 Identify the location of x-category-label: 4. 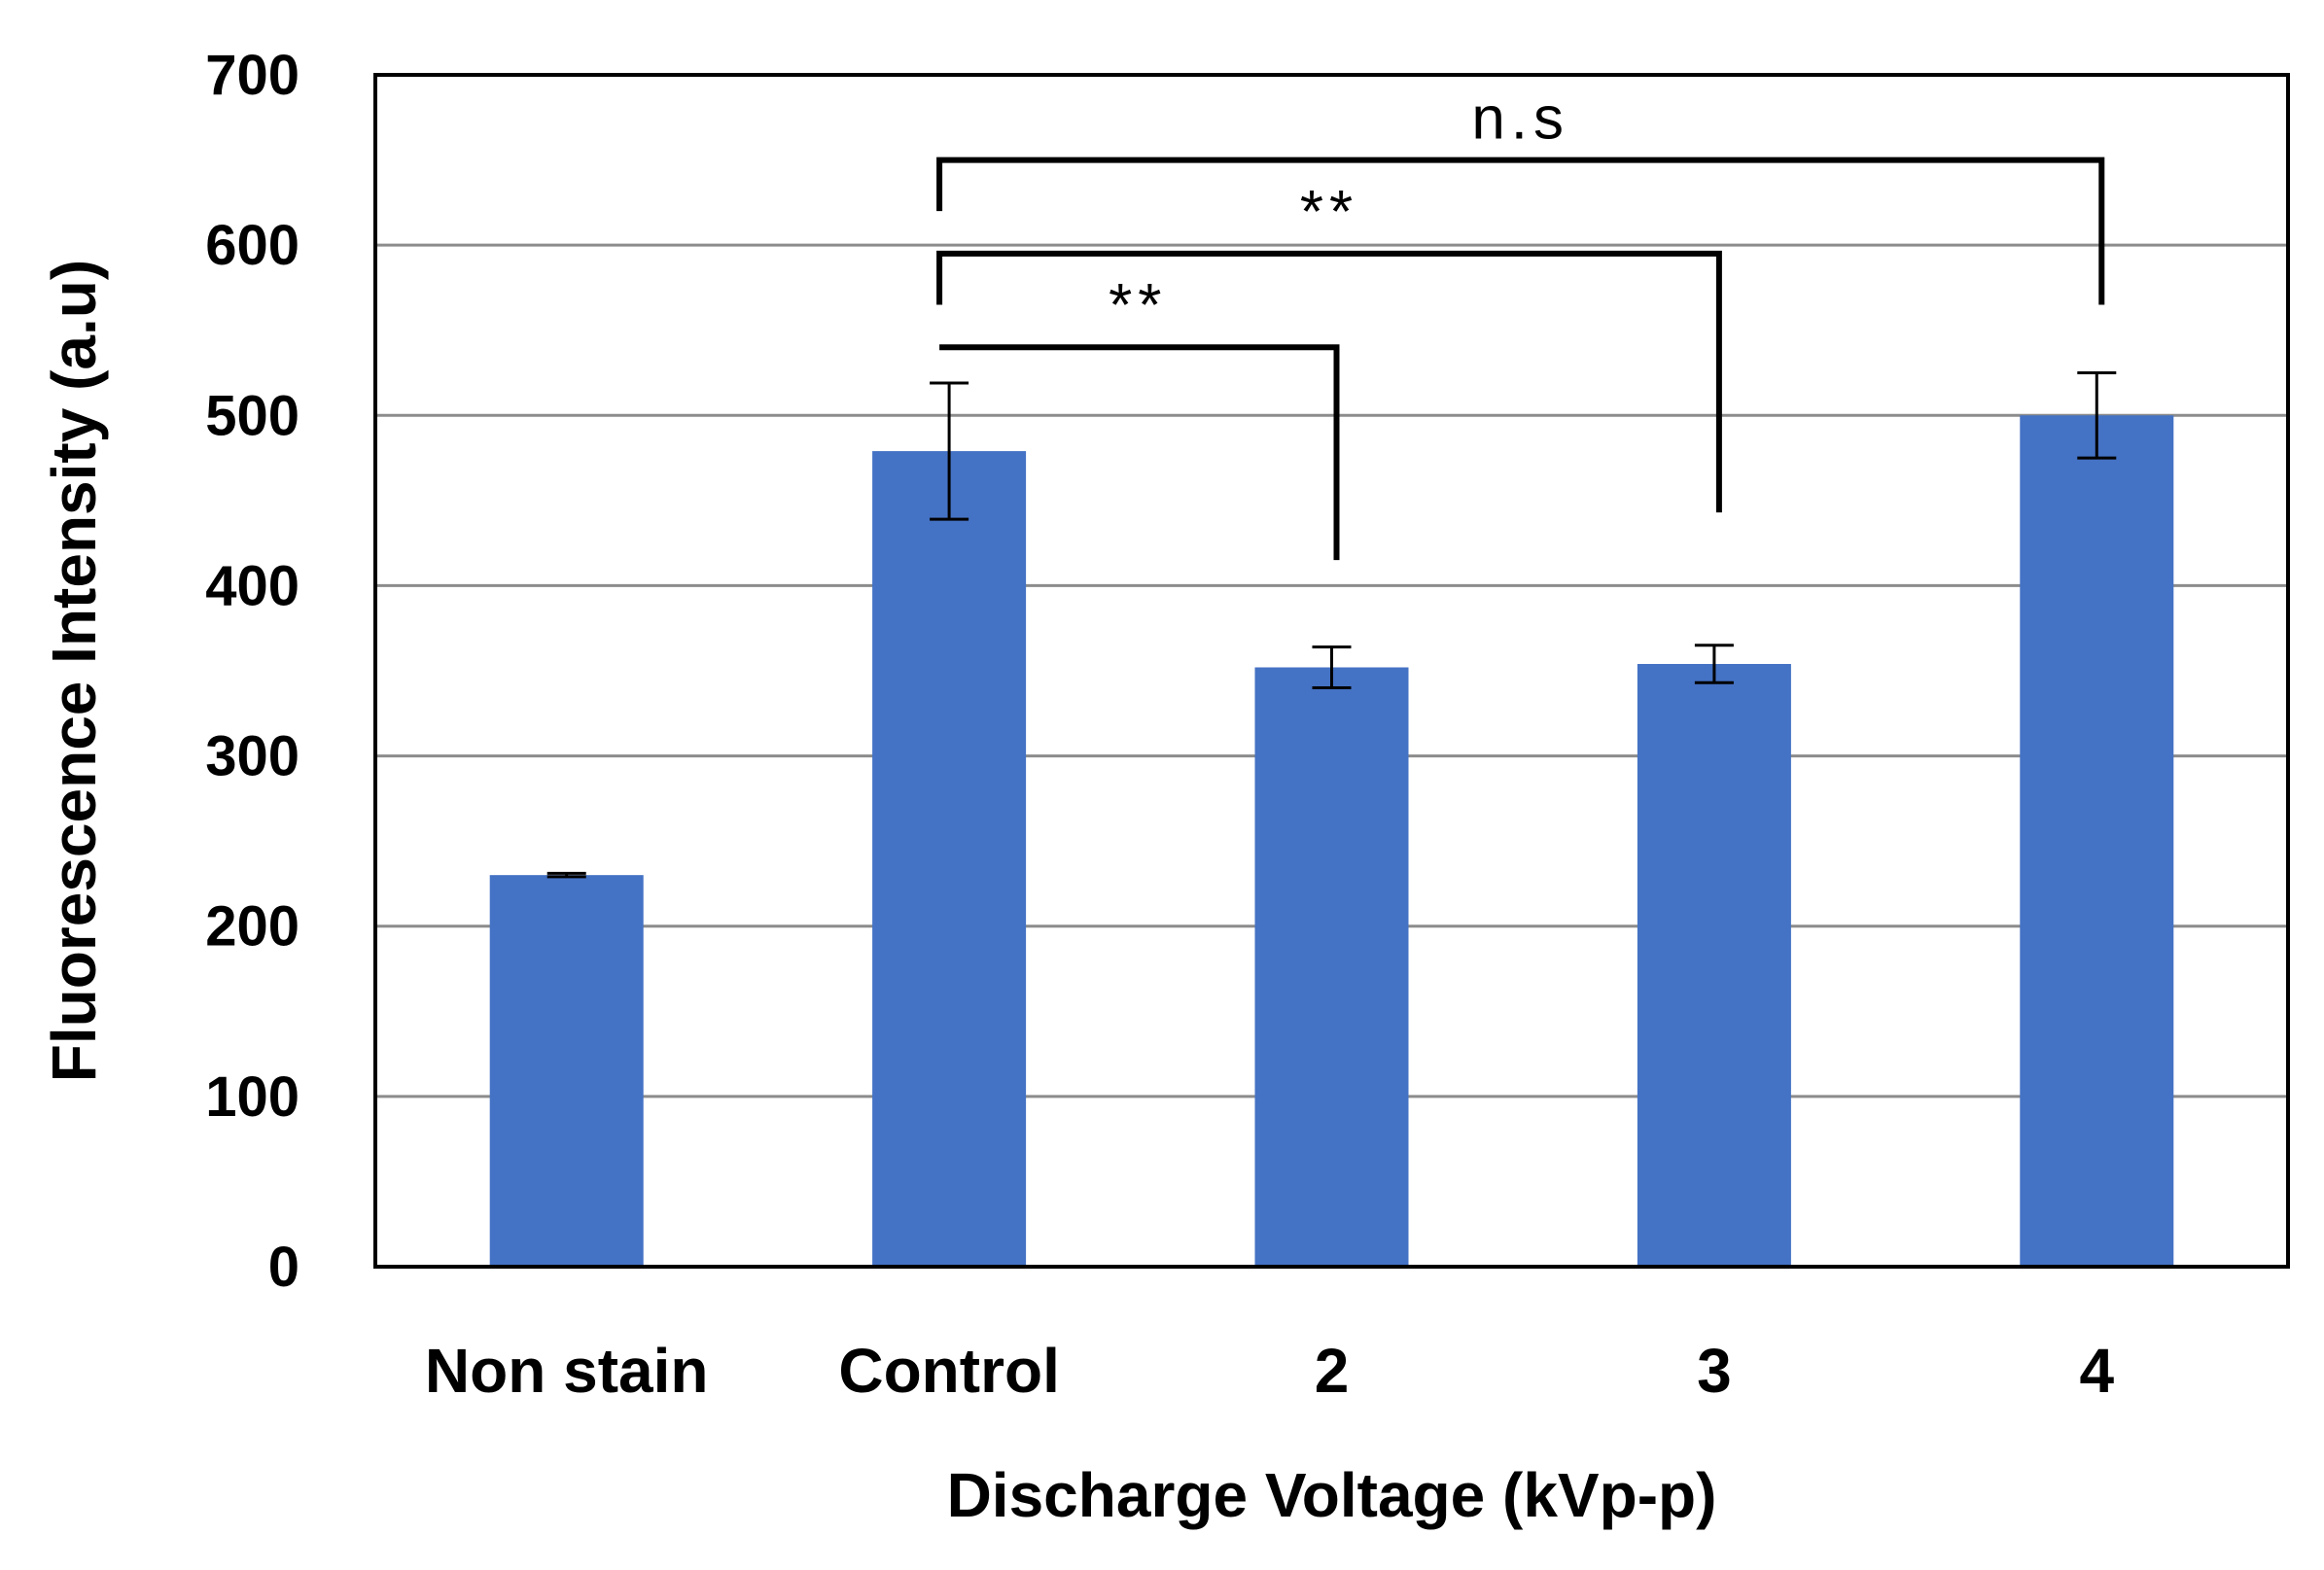
(2097, 1371).